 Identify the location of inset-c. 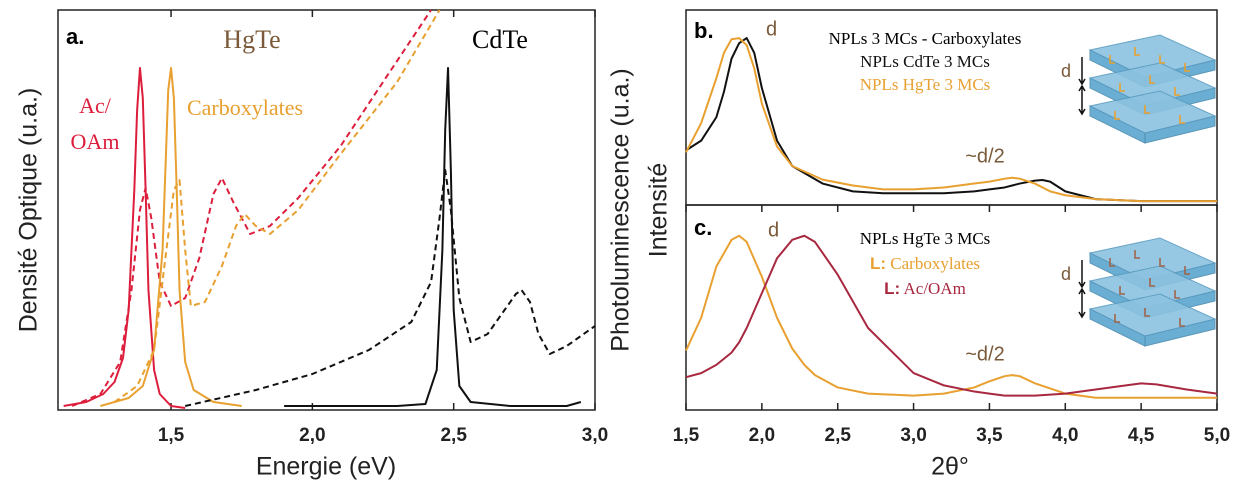
(1147, 292).